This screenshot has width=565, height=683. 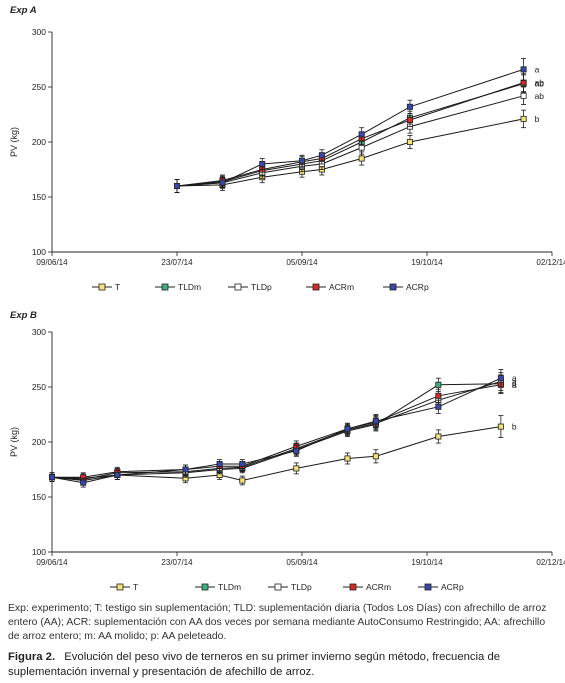 I want to click on legend-label: TLDp, so click(x=261, y=287).